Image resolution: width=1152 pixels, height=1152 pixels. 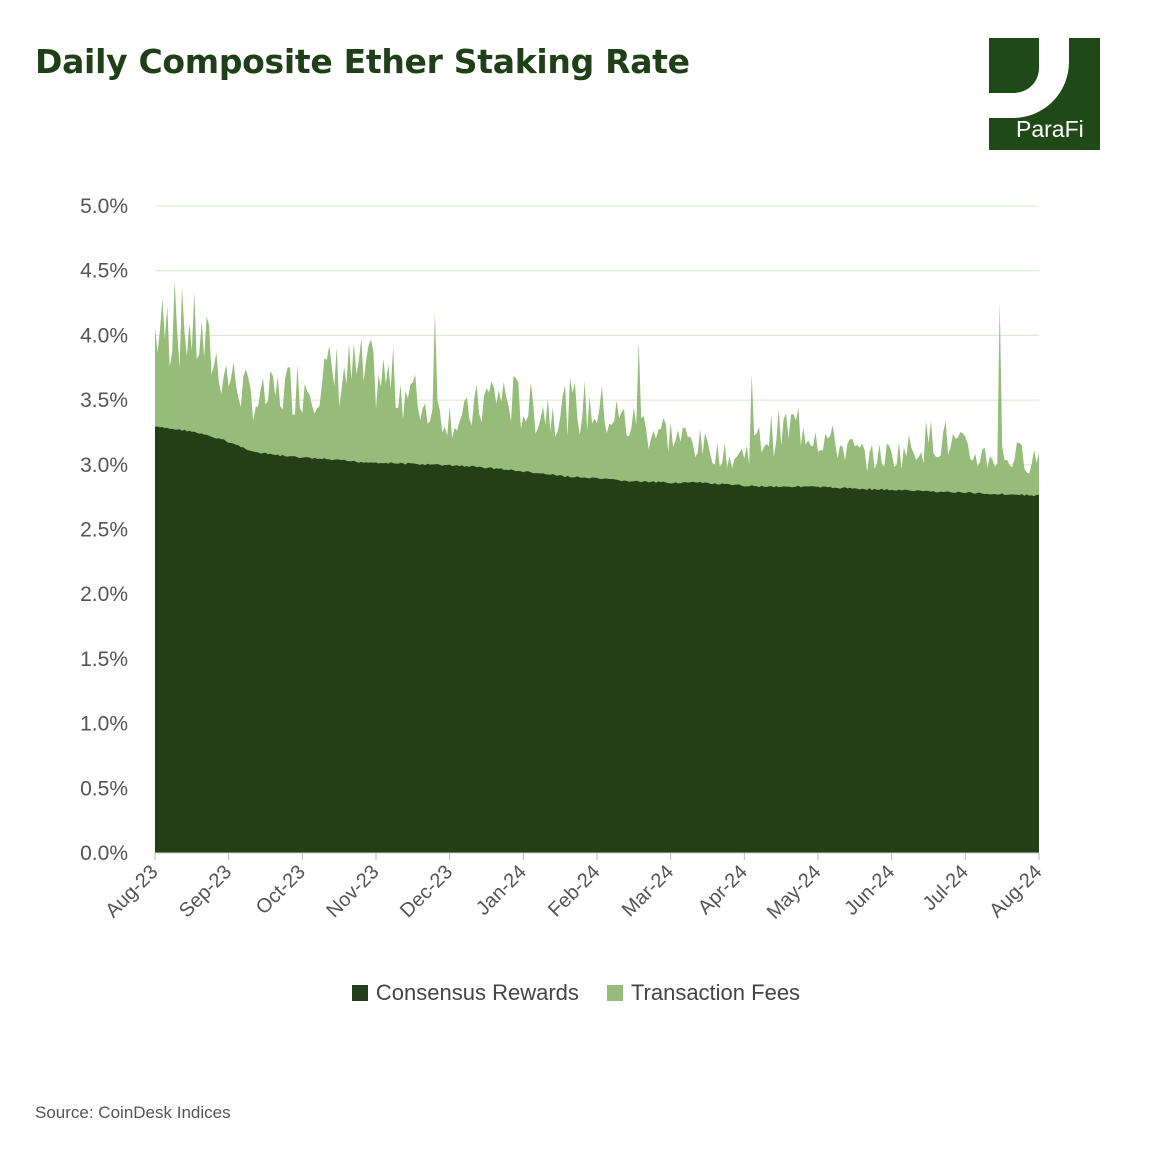 I want to click on y-tick-label: 1.5%, so click(x=104, y=659).